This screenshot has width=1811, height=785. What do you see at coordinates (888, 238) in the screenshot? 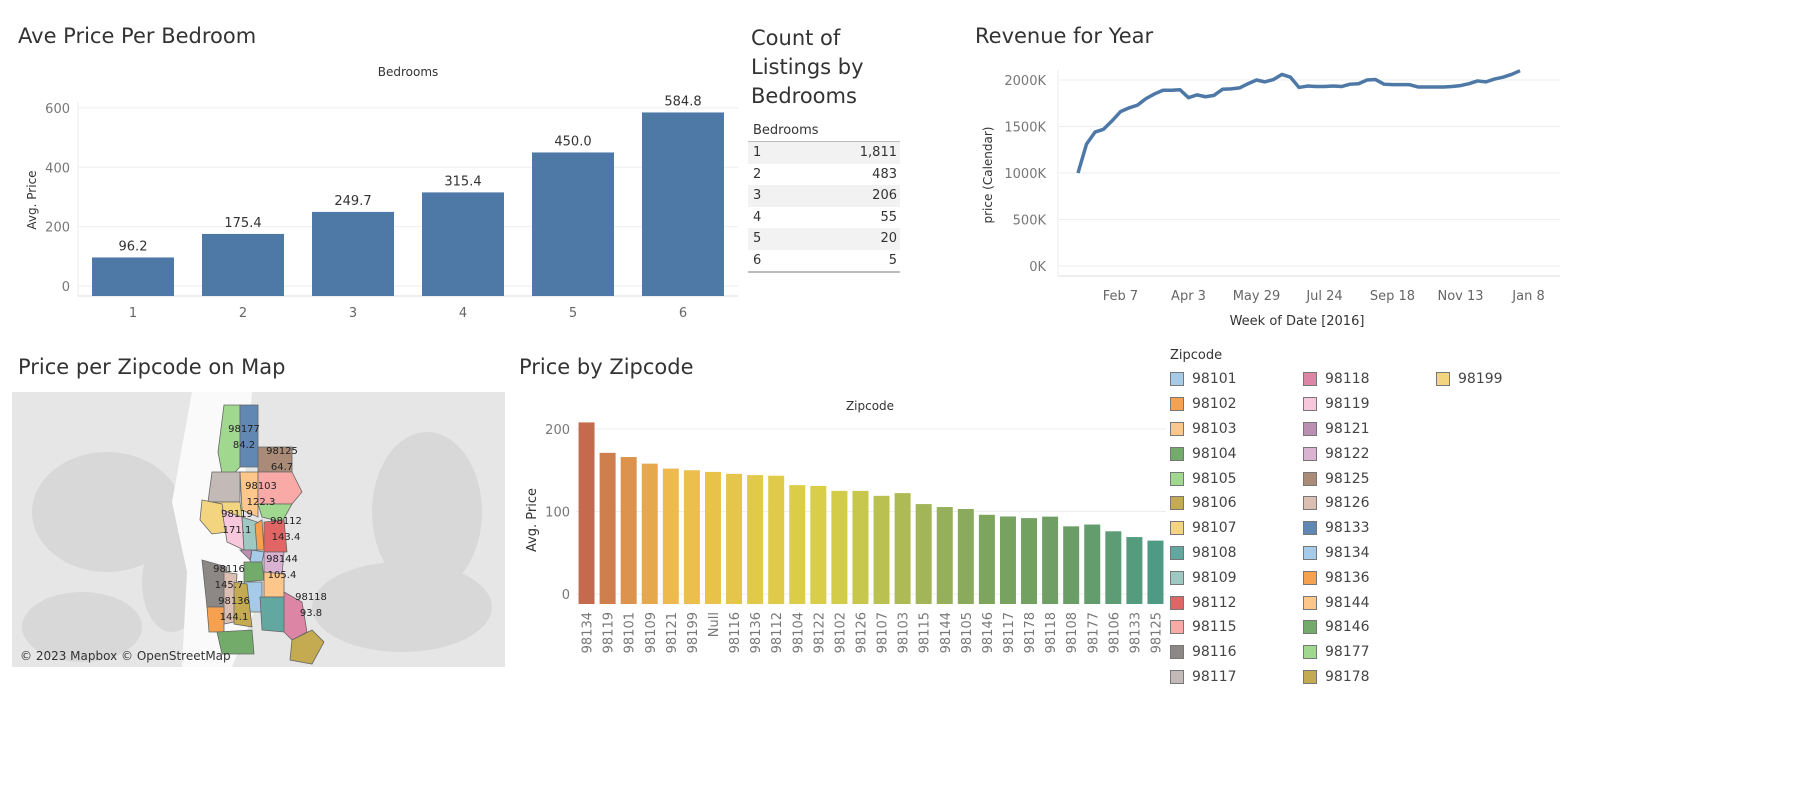
I see `count-cell: 20` at bounding box center [888, 238].